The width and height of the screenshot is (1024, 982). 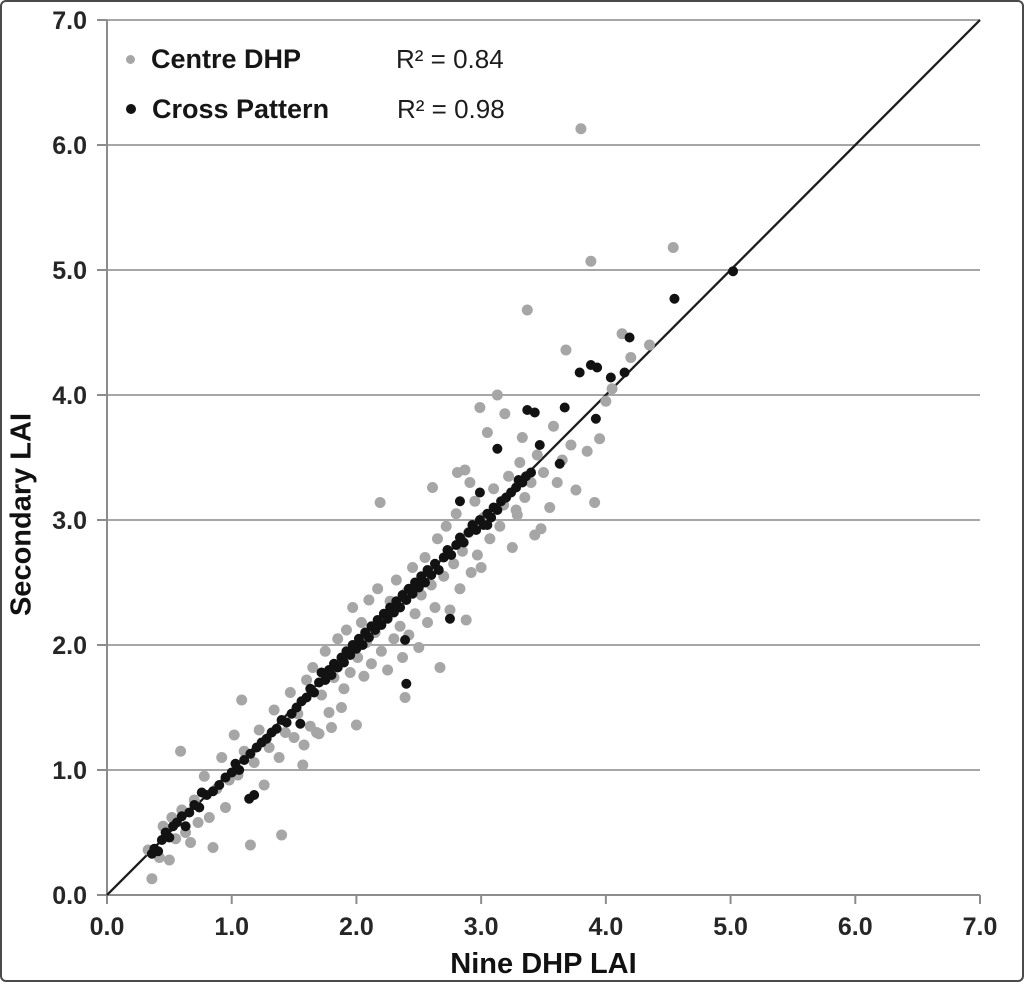 I want to click on legend-label-centre-dhp: Centre DHP, so click(x=226, y=58).